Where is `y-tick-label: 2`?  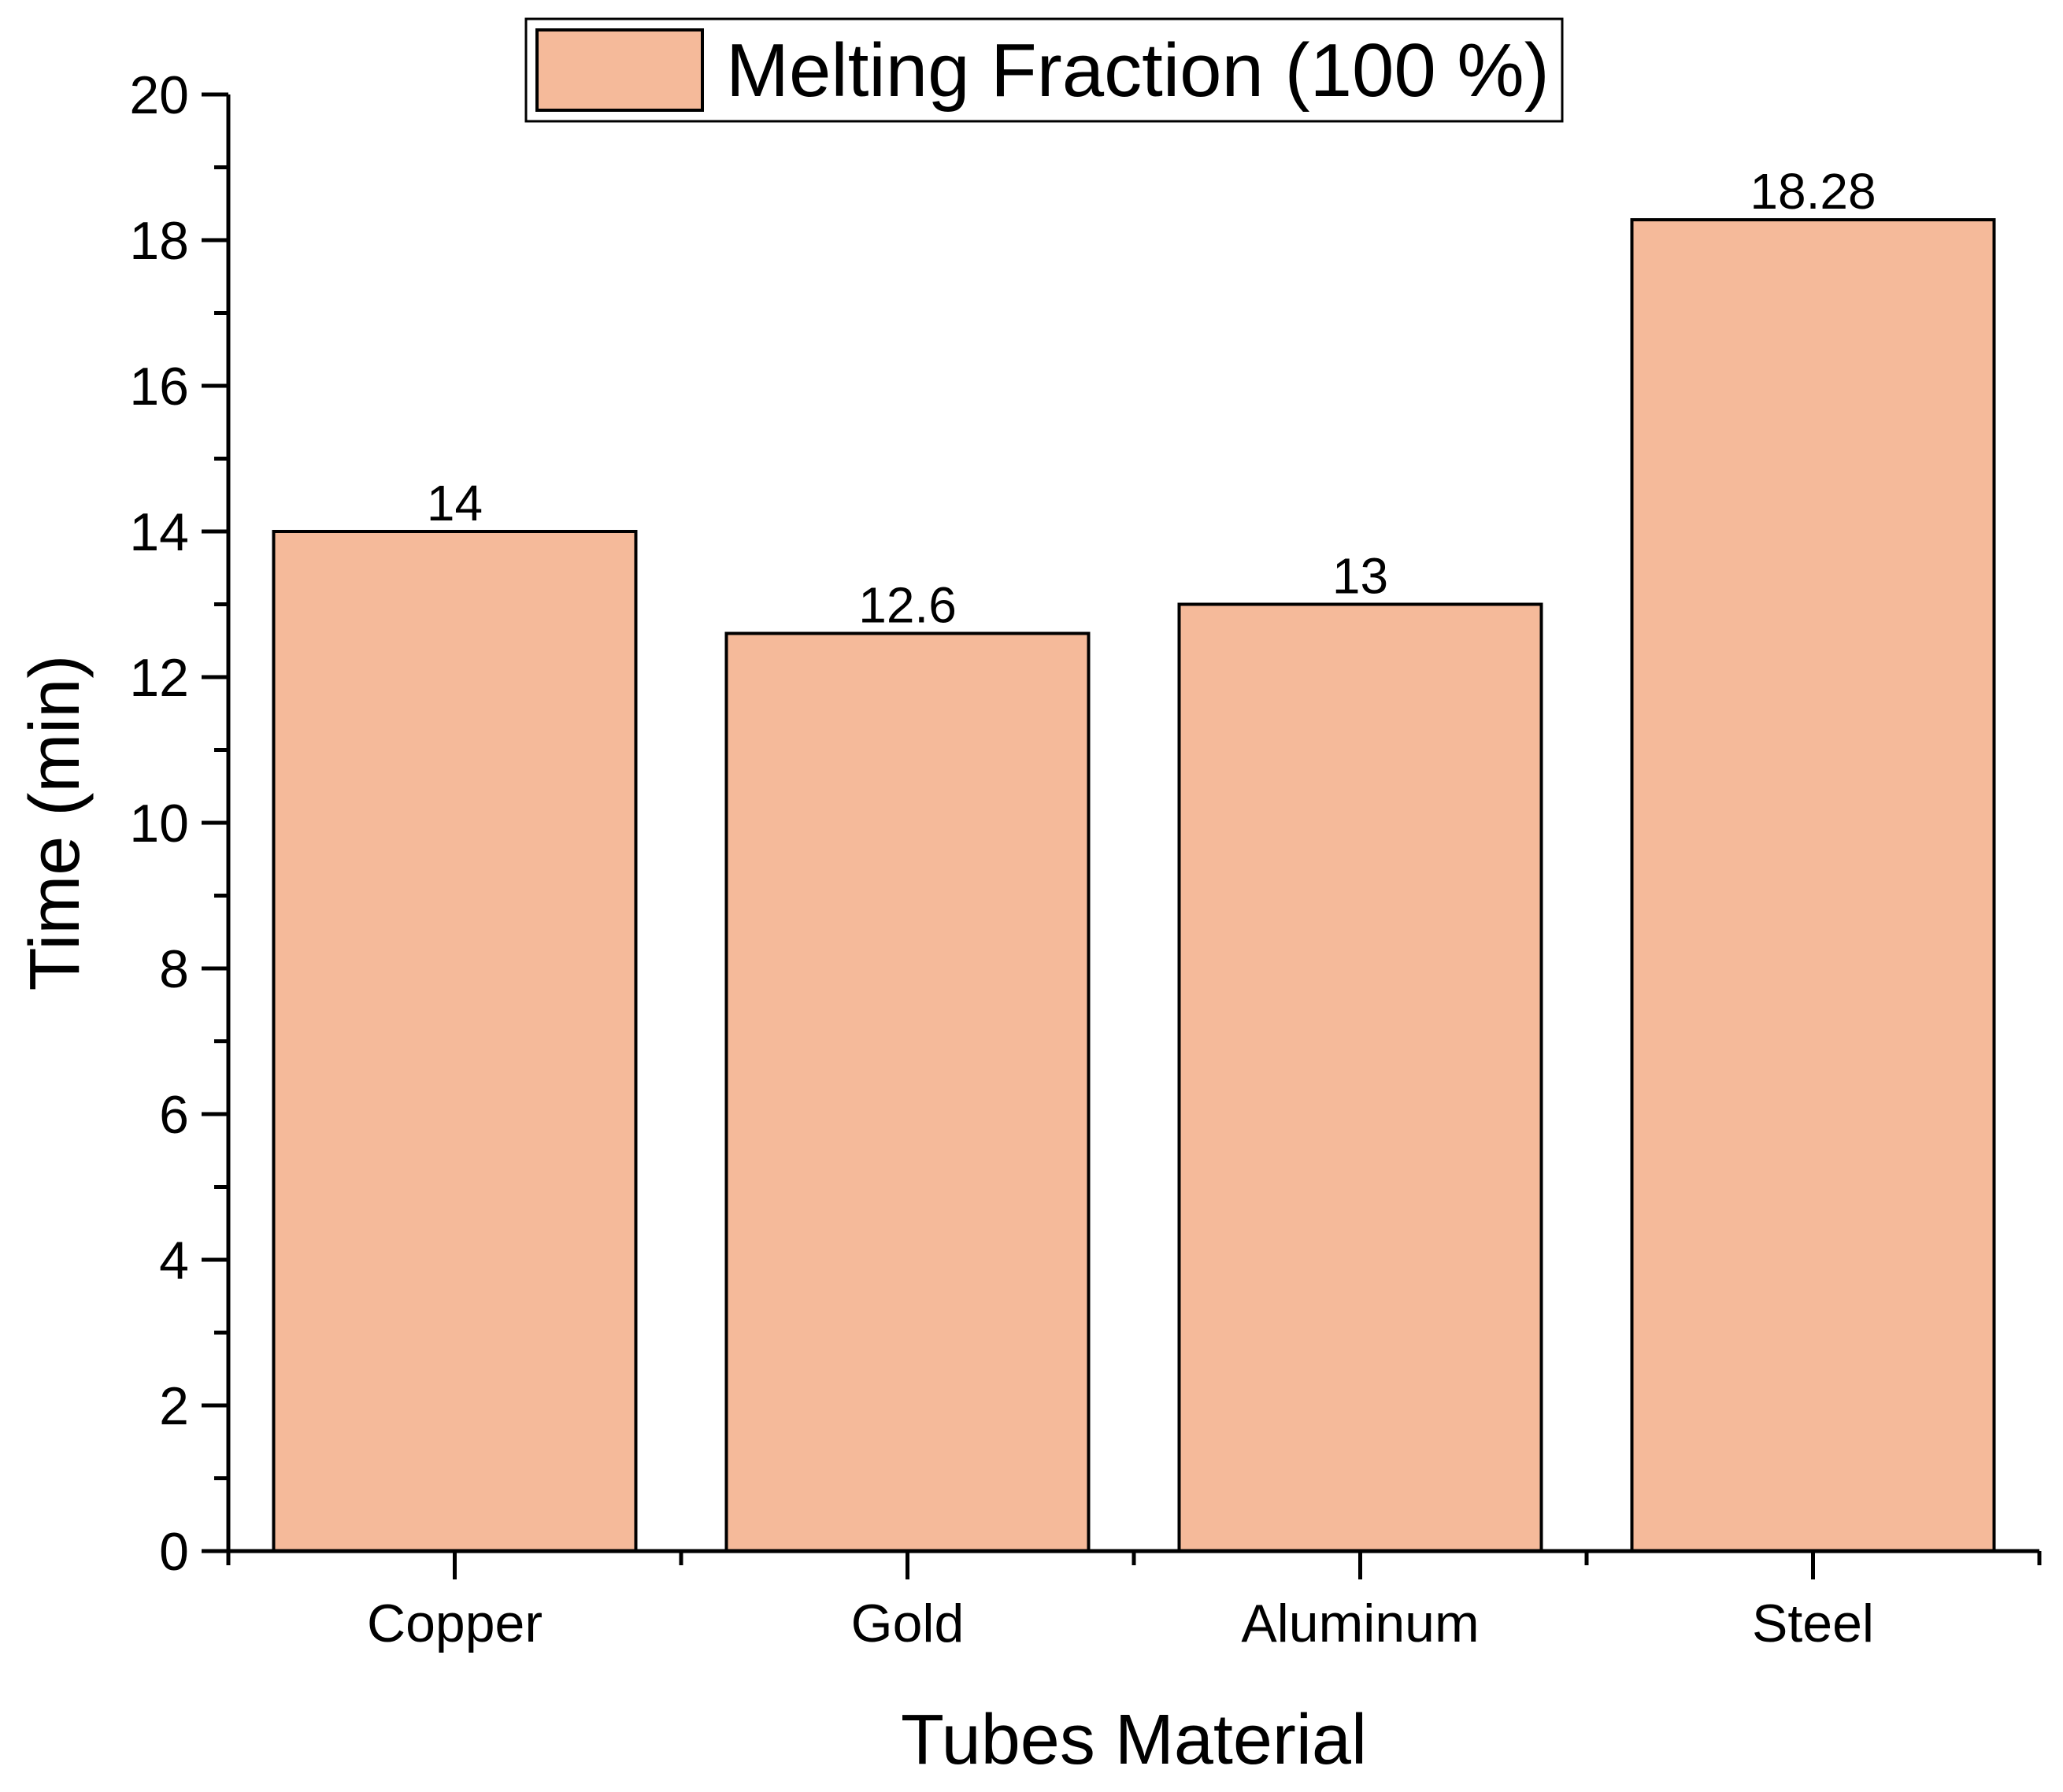 y-tick-label: 2 is located at coordinates (174, 1406).